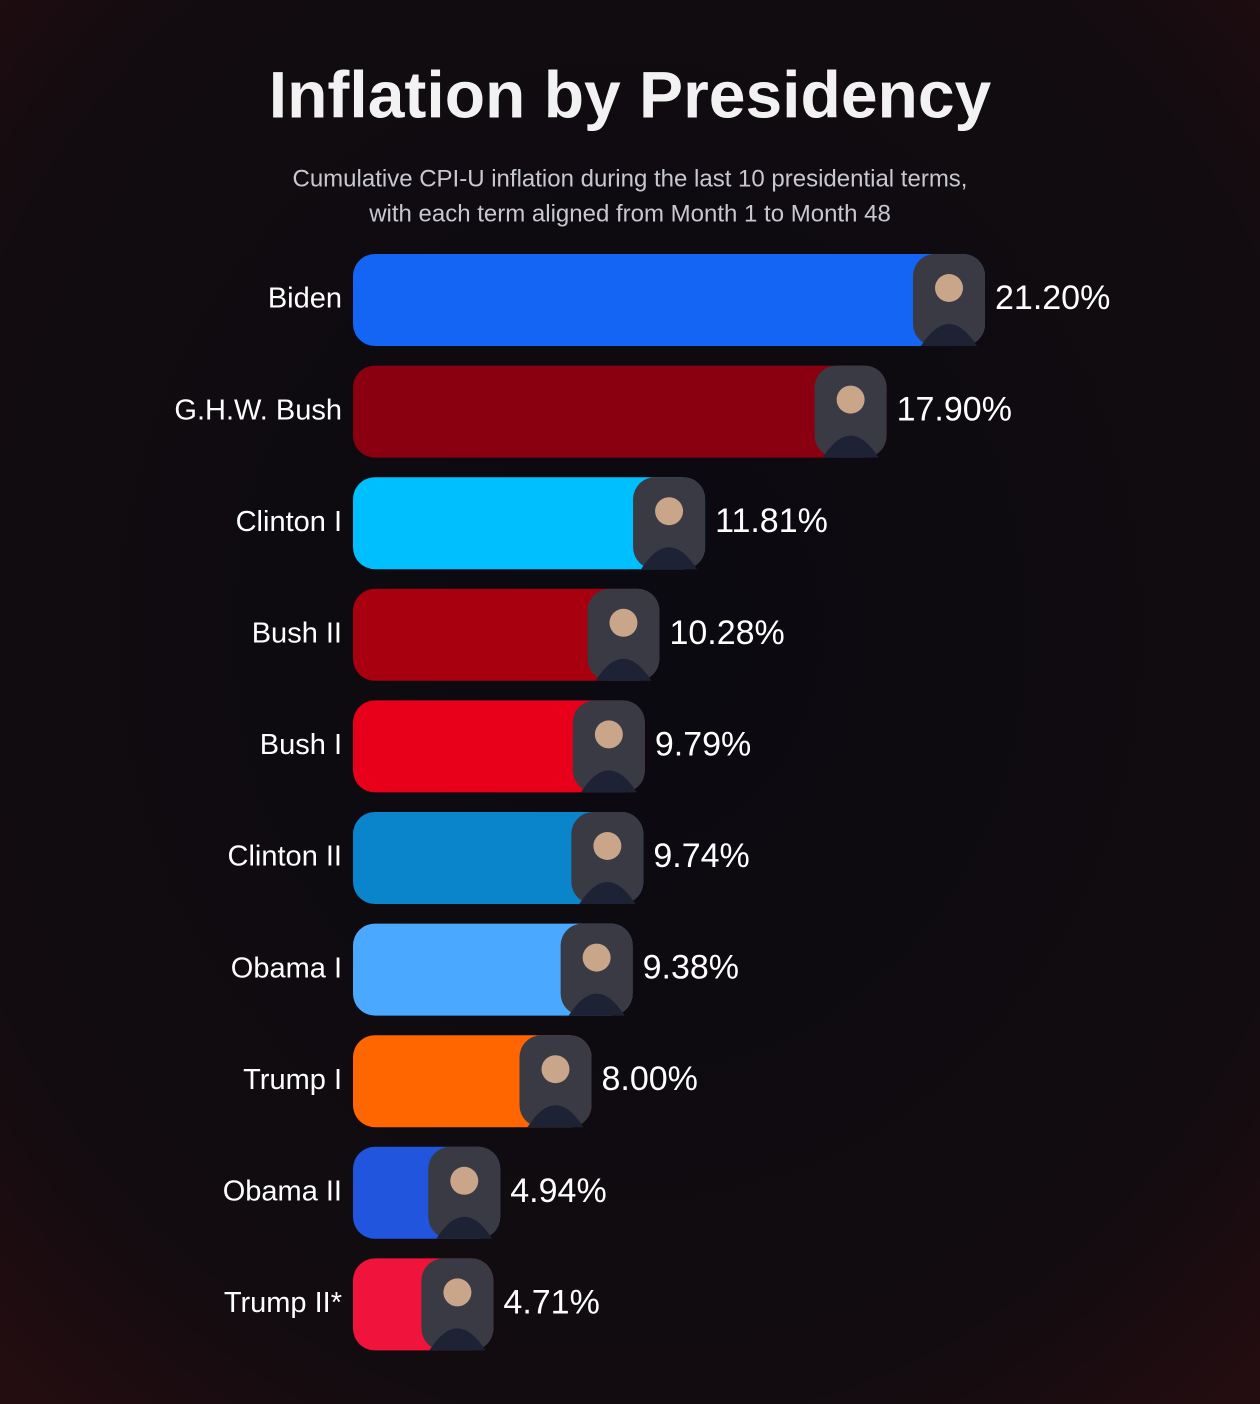 The image size is (1260, 1404). What do you see at coordinates (649, 1079) in the screenshot?
I see `value-label: 8.00%` at bounding box center [649, 1079].